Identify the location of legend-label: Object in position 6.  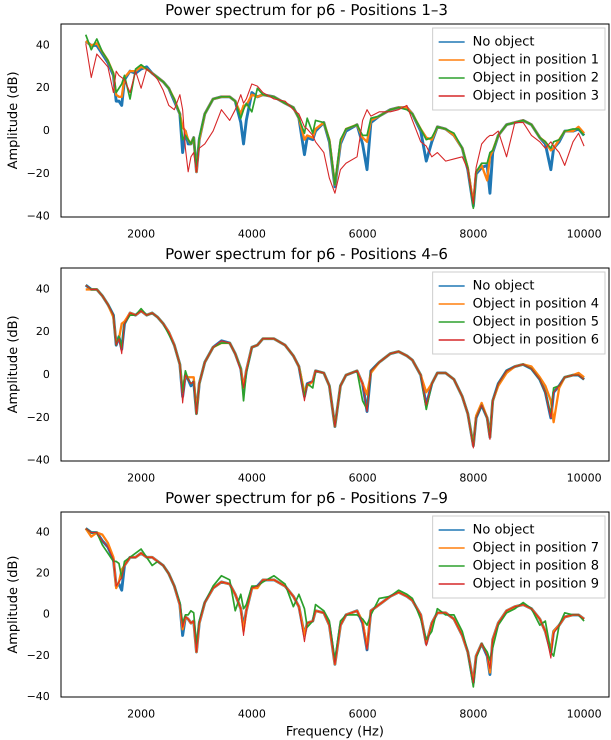
(536, 340).